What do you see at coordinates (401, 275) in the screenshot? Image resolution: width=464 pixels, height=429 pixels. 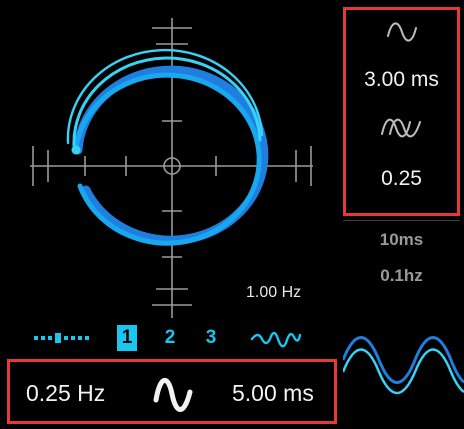 I see `side-dim-rate: 0.1hz` at bounding box center [401, 275].